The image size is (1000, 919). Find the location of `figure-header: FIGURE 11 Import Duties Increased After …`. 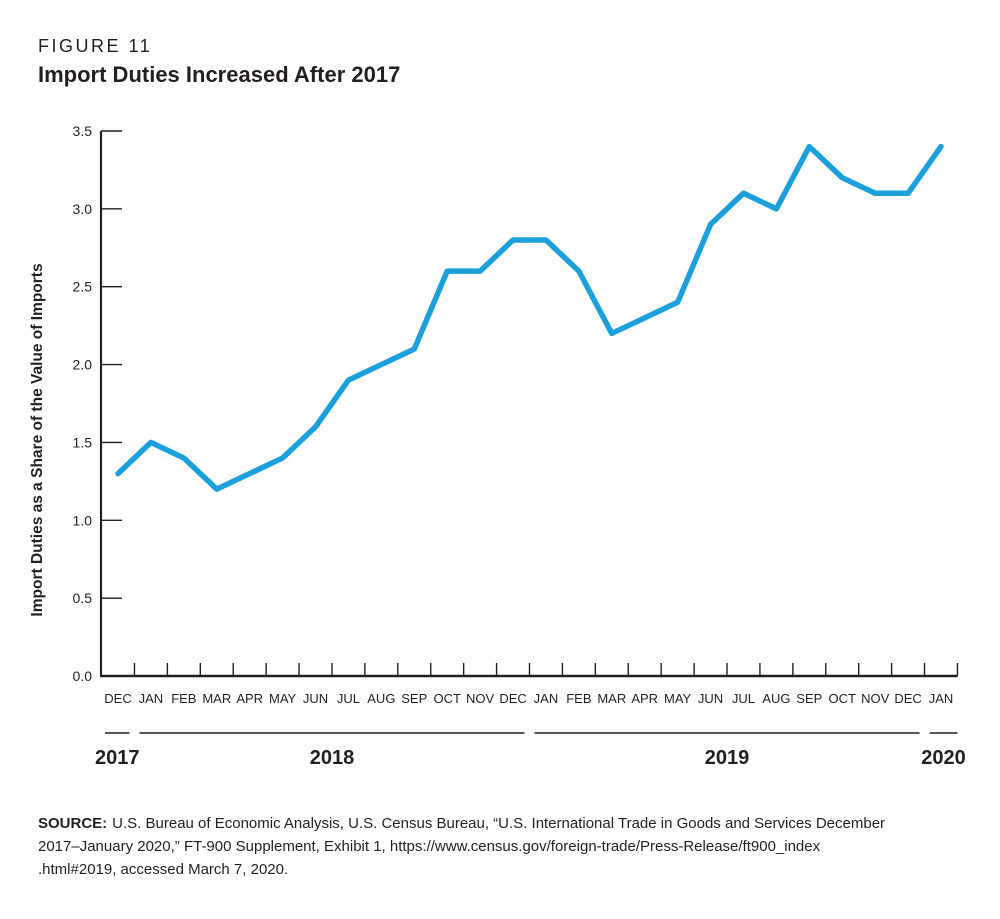

figure-header: FIGURE 11 Import Duties Increased After … is located at coordinates (219, 62).